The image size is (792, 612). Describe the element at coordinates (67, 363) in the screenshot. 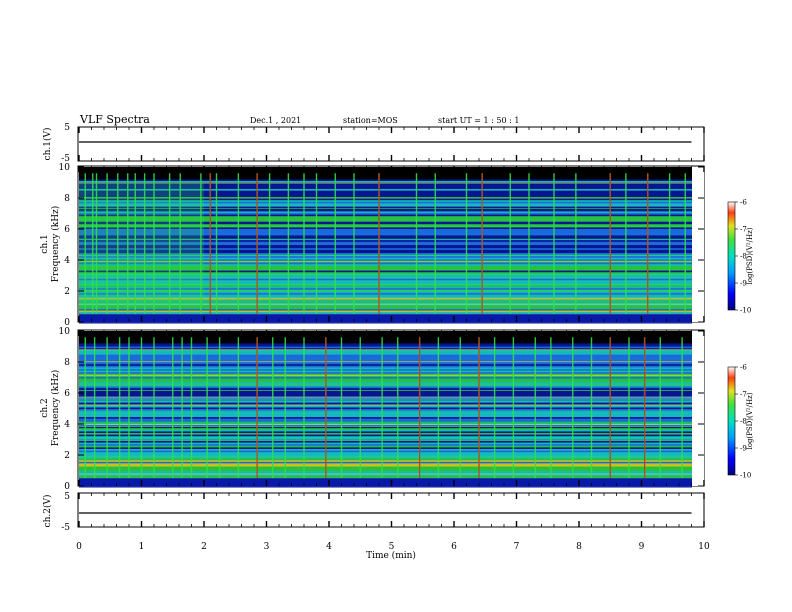

I see `ch2-frequency-ytick-label: 8` at that location.